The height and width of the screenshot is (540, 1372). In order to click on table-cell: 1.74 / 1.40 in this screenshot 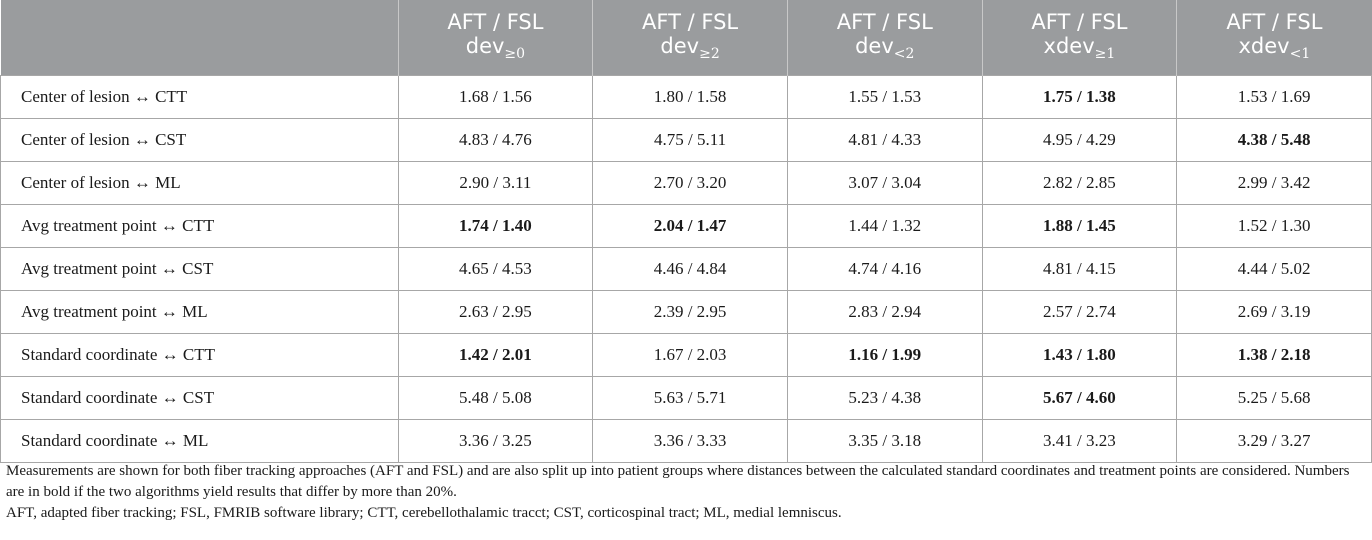, I will do `click(495, 226)`.